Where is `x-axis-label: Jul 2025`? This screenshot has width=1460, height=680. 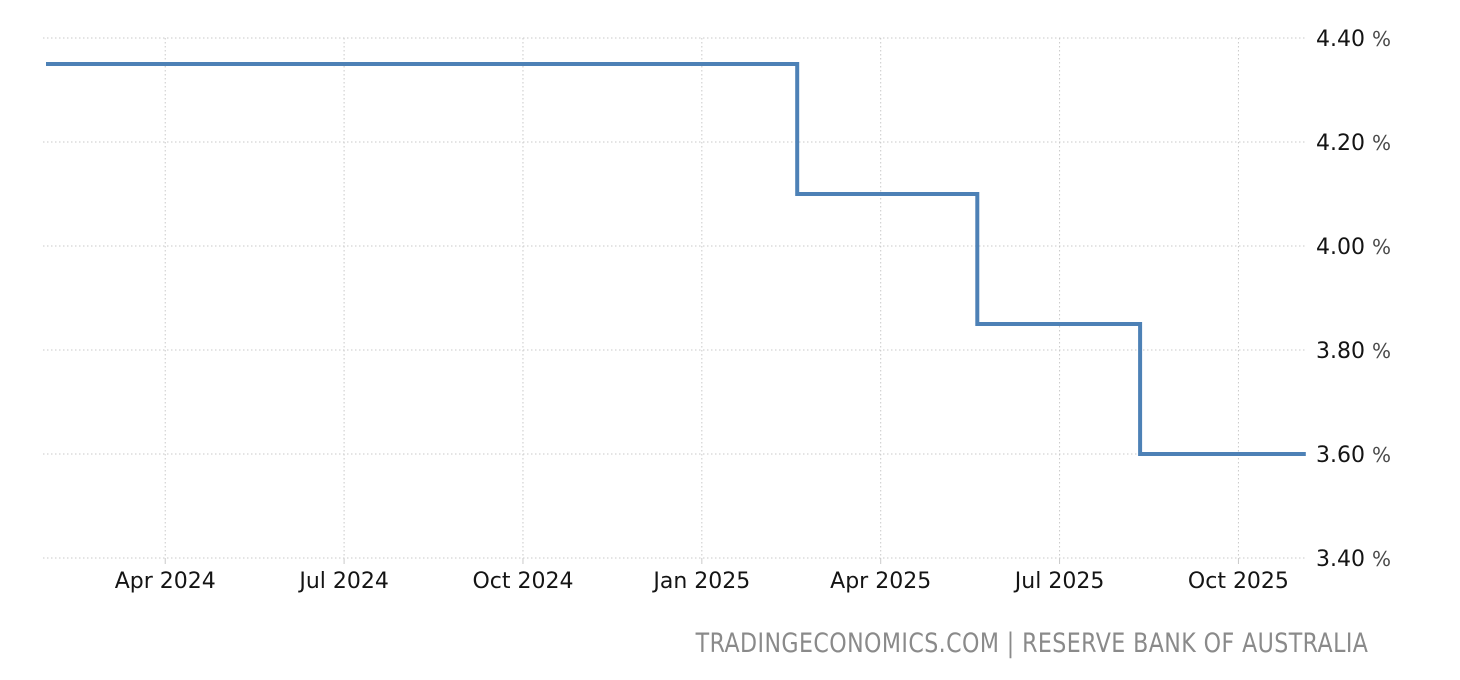 x-axis-label: Jul 2025 is located at coordinates (1059, 581).